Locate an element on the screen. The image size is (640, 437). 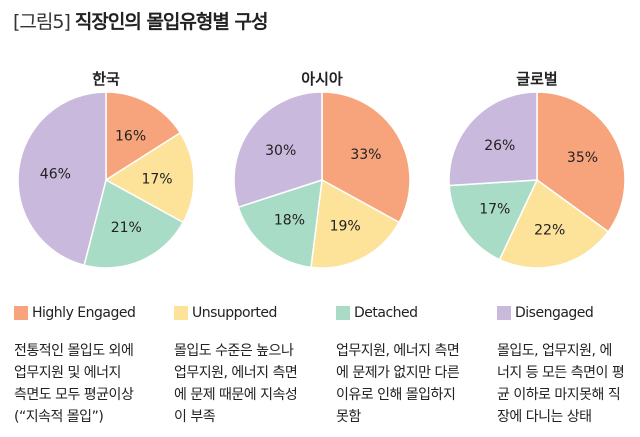
pie-data-label: 18% is located at coordinates (289, 220).